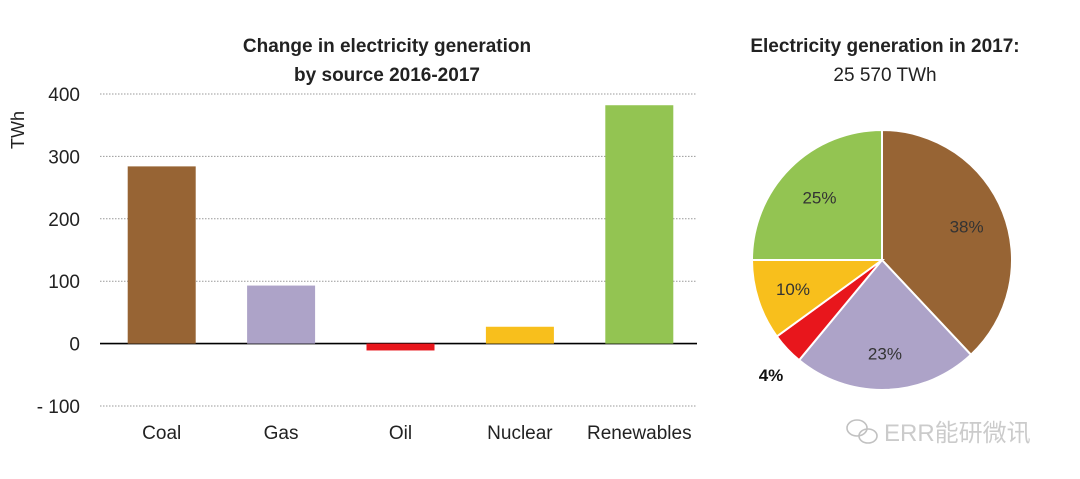 The height and width of the screenshot is (479, 1080). What do you see at coordinates (957, 433) in the screenshot?
I see `watermark-text: ERR能研微讯` at bounding box center [957, 433].